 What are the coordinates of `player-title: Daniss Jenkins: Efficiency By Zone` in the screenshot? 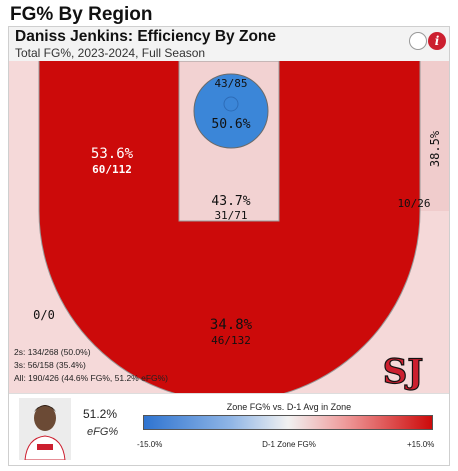 It's located at (146, 36).